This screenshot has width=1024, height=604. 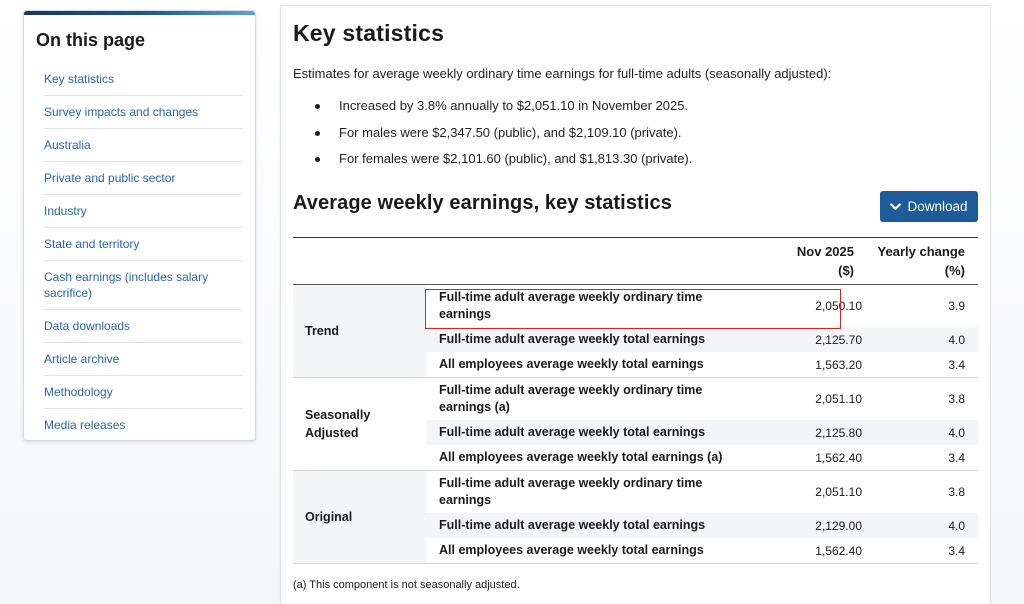 I want to click on header-nov-2025: Nov 2025 ($), so click(x=811, y=261).